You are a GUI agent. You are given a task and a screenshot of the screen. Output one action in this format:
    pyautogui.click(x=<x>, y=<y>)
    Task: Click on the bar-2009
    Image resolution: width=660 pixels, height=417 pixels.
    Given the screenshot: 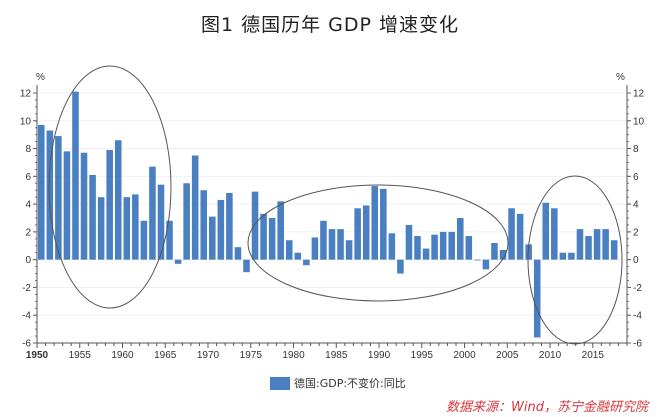 What is the action you would take?
    pyautogui.click(x=546, y=231)
    